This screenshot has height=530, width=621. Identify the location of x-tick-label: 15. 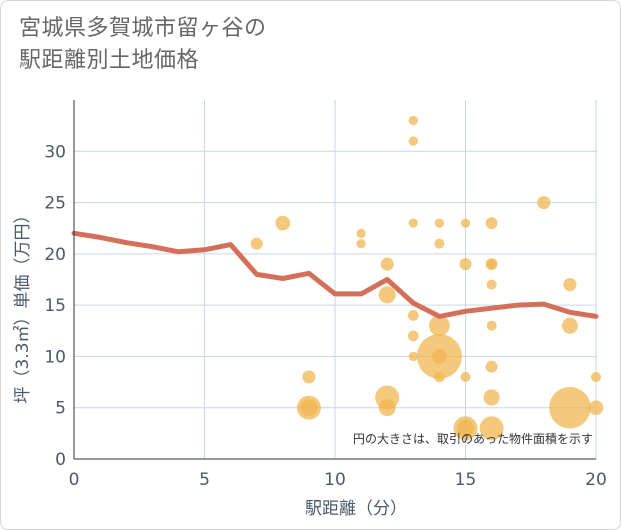
(466, 480).